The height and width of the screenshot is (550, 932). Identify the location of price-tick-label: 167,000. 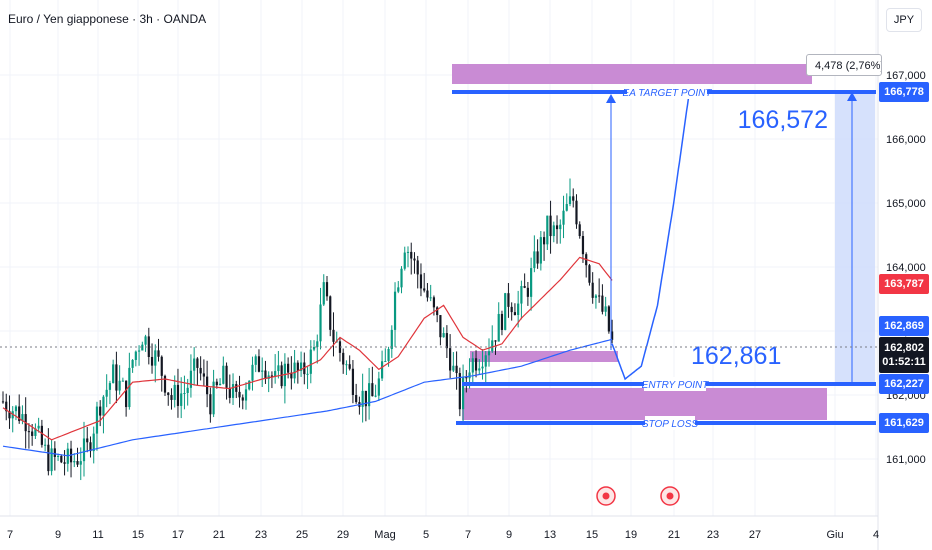
(906, 76).